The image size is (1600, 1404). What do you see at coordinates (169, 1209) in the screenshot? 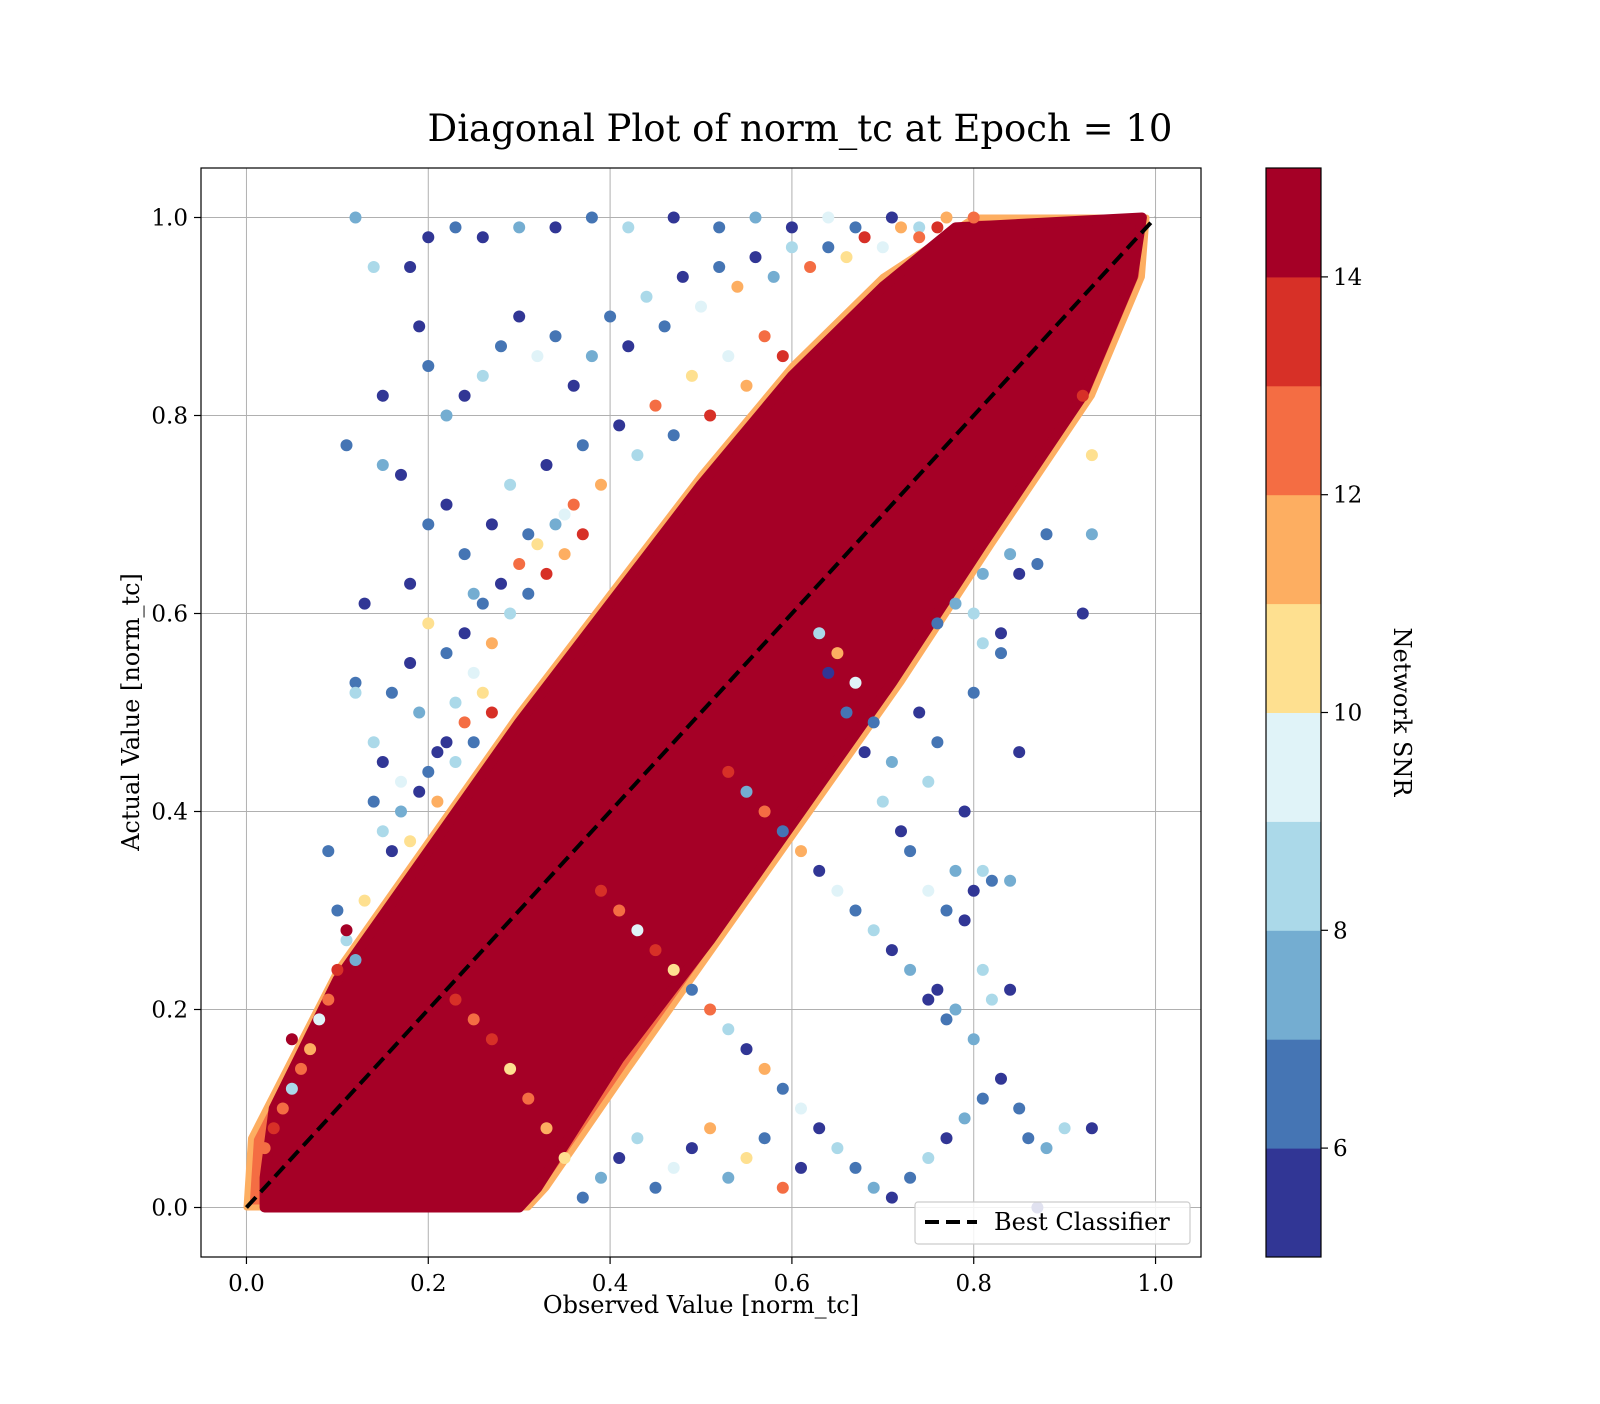
I see `y-tick-label: 0.0` at bounding box center [169, 1209].